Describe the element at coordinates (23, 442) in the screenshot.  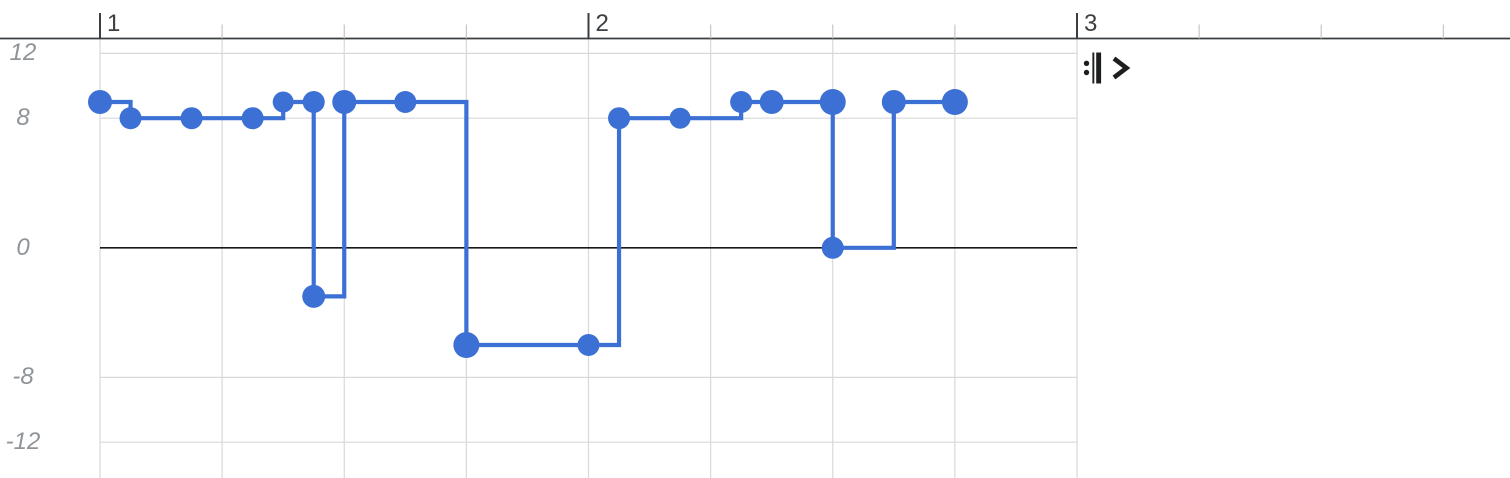
I see `y-axis-label-neg12: -12` at that location.